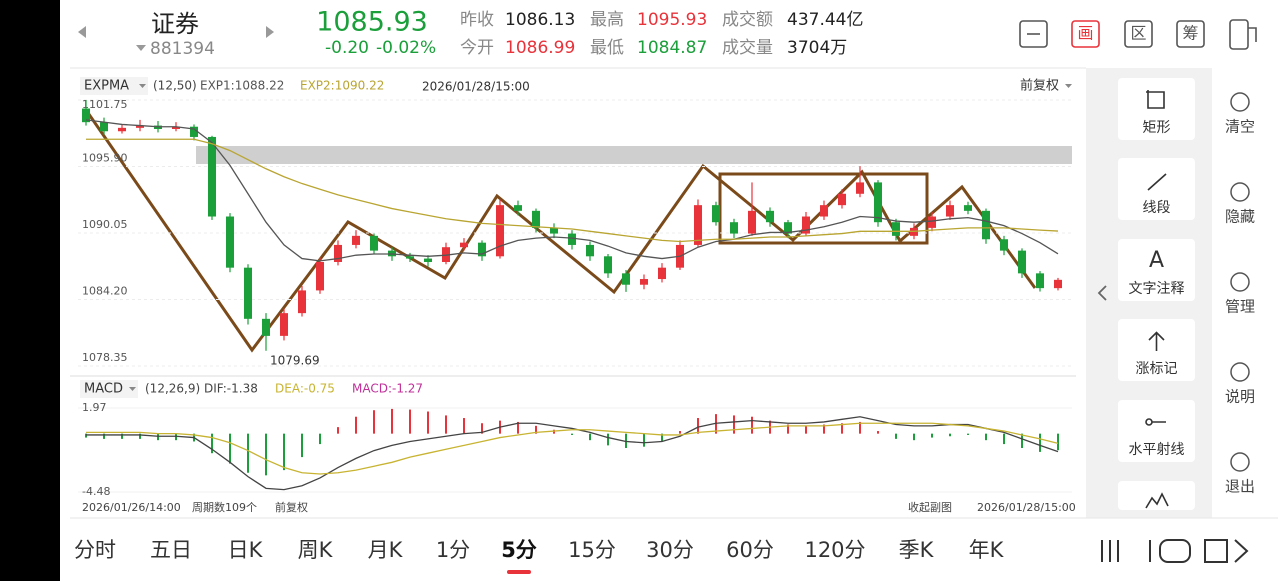 The image size is (1278, 581). What do you see at coordinates (95, 550) in the screenshot?
I see `period-tab: 分时` at bounding box center [95, 550].